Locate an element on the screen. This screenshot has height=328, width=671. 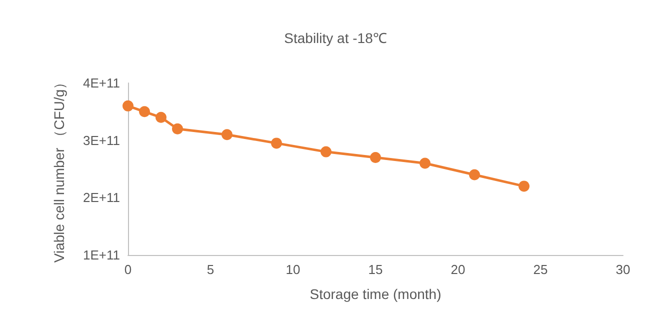
y-tick-label: 3E+11 is located at coordinates (101, 140).